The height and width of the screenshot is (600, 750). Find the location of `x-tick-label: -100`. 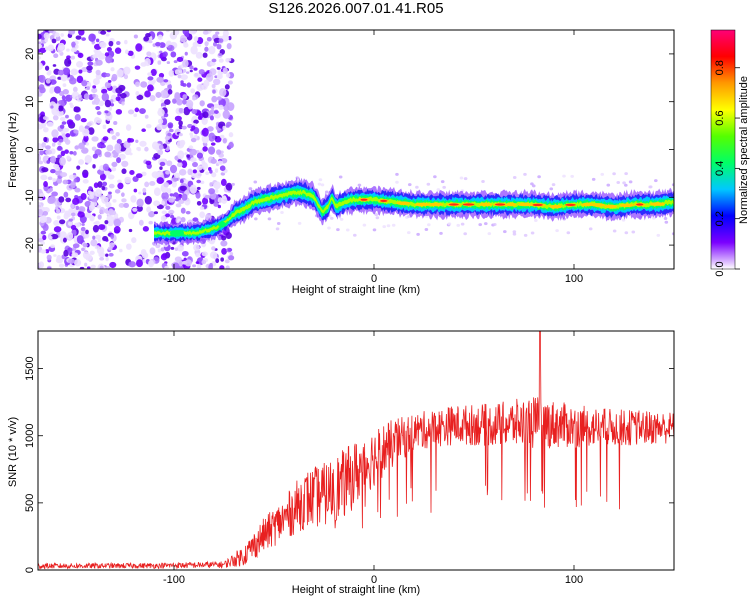

x-tick-label: -100 is located at coordinates (174, 580).